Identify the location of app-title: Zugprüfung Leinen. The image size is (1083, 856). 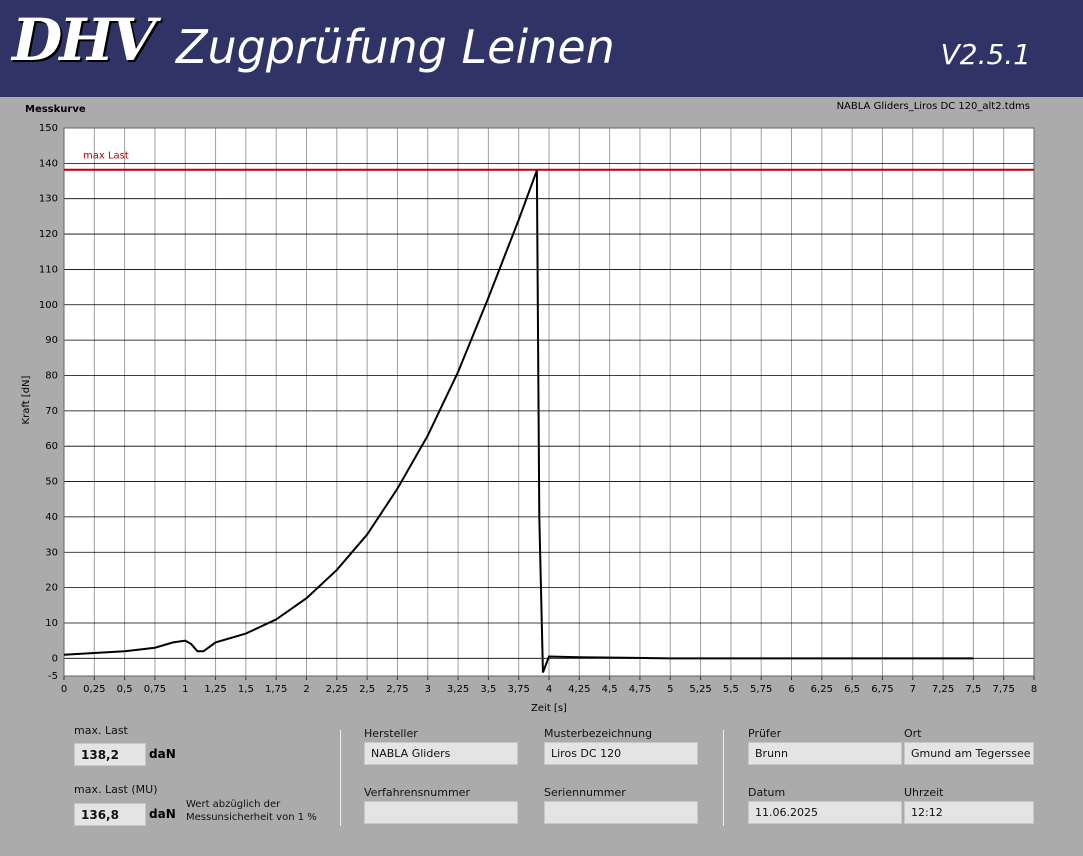
(395, 47).